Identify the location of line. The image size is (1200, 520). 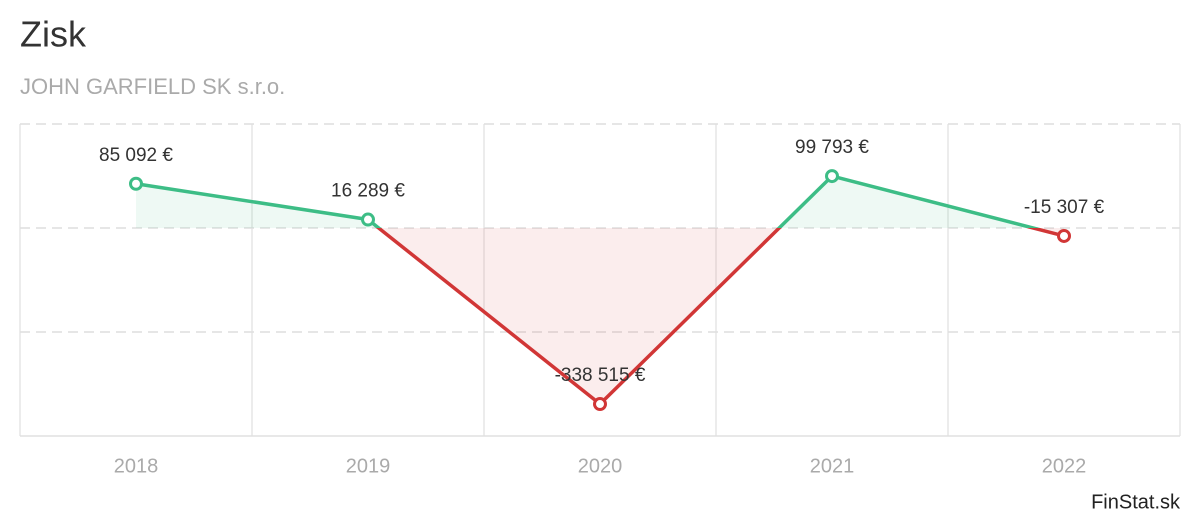
(588, 201).